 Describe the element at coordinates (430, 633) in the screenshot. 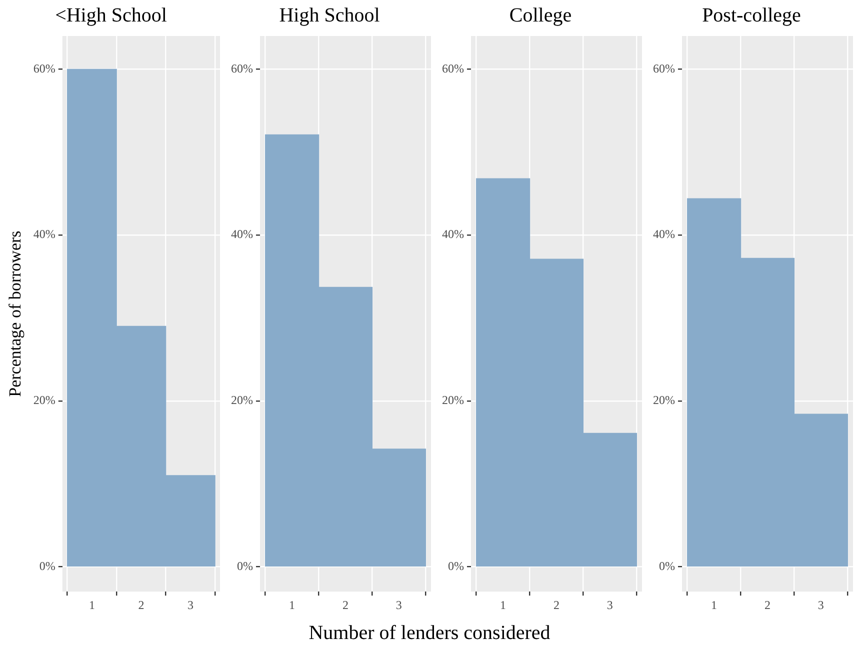

I see `x-axis-title: Number of lenders considered` at that location.